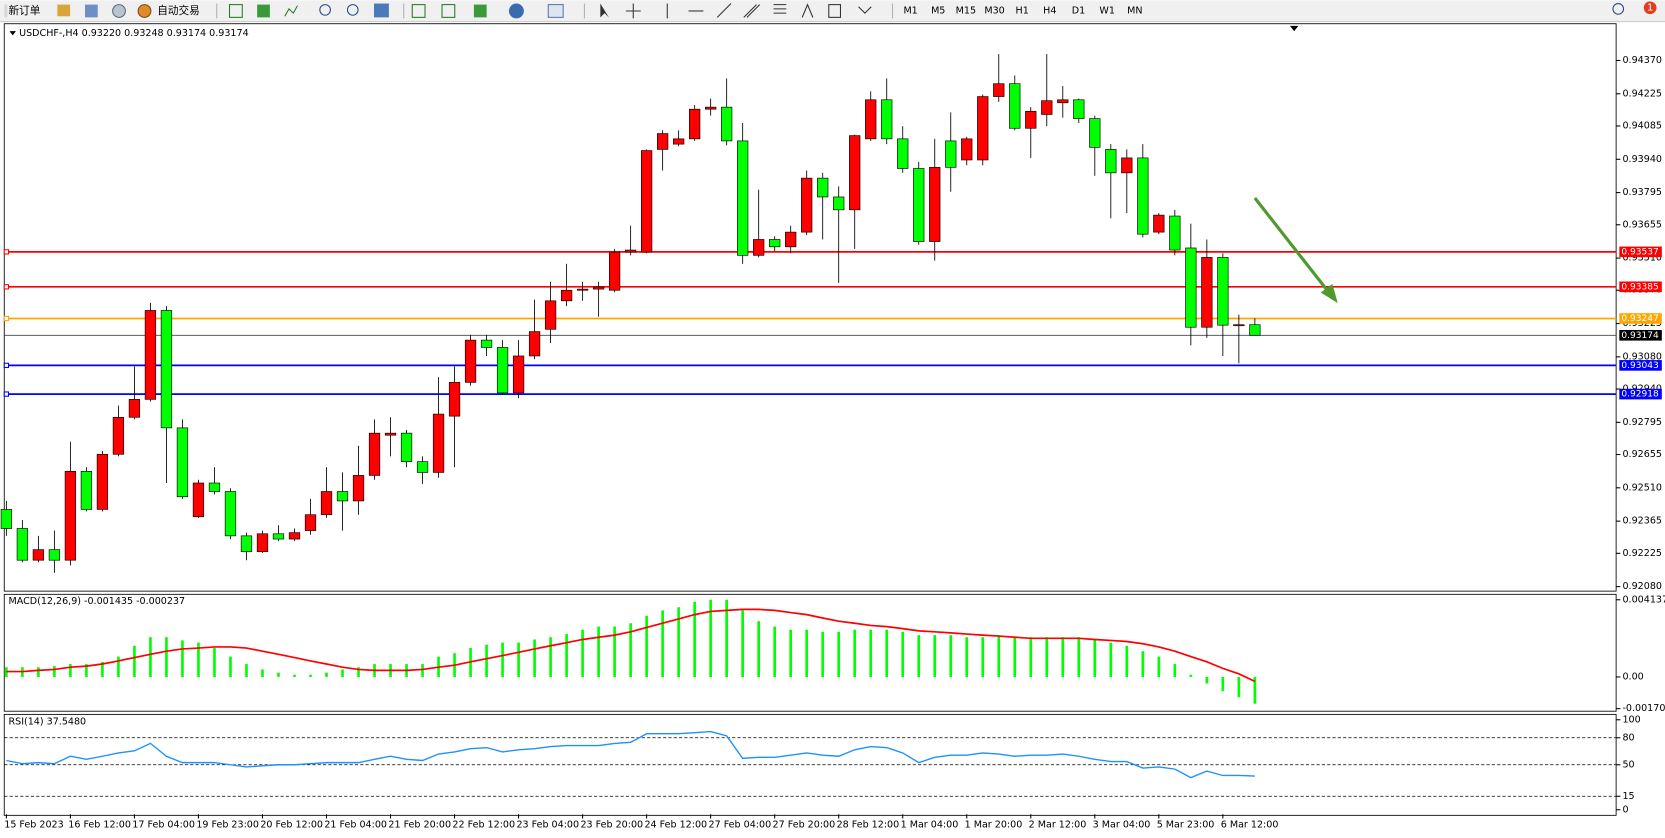 The height and width of the screenshot is (838, 1665). What do you see at coordinates (1618, 9) in the screenshot?
I see `search-icon` at bounding box center [1618, 9].